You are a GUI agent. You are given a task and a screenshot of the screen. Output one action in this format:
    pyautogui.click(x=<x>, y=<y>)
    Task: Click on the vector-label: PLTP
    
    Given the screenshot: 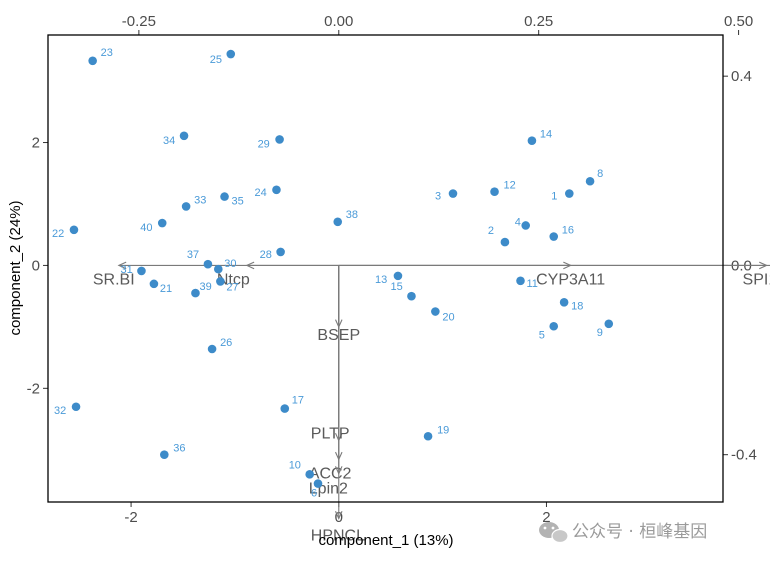 What is the action you would take?
    pyautogui.click(x=330, y=433)
    